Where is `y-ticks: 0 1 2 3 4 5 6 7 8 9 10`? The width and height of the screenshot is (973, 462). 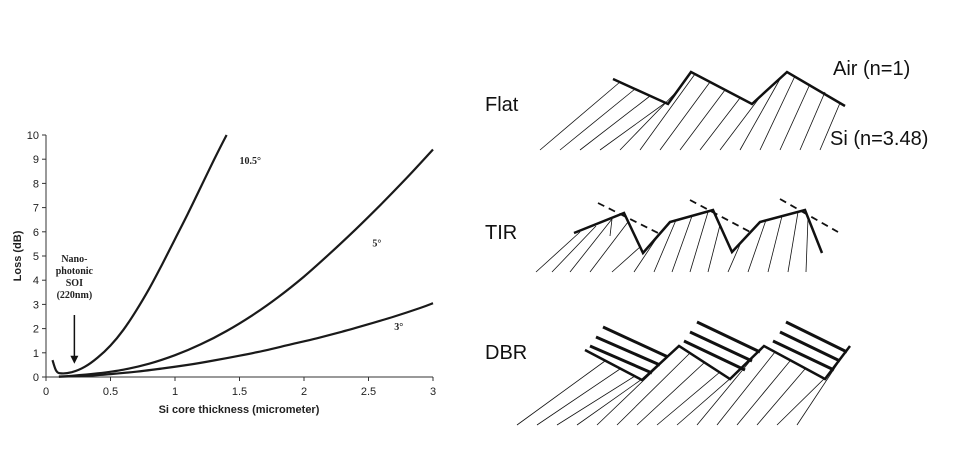 y-ticks: 0 1 2 3 4 5 6 7 8 9 10 is located at coordinates (36, 257).